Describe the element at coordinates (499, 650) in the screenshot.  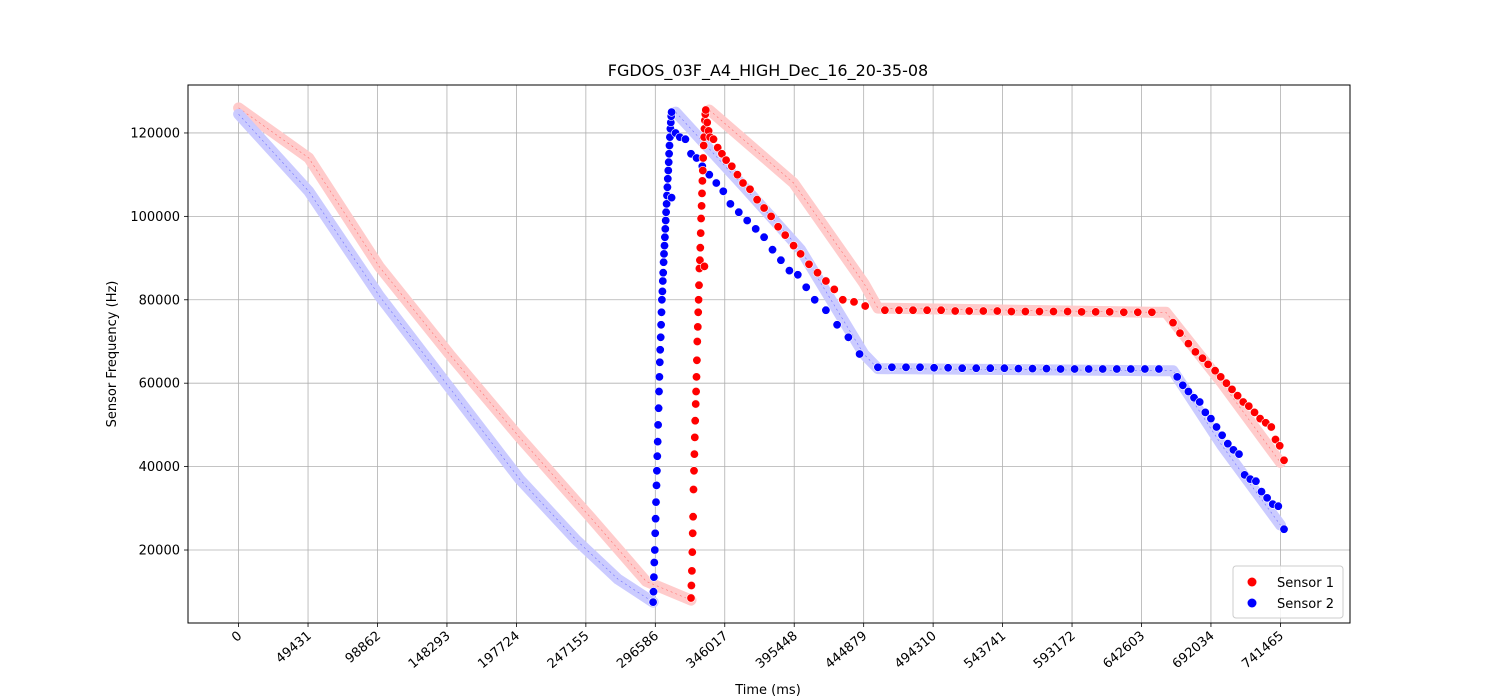
I see `x-tick-label: 197724` at that location.